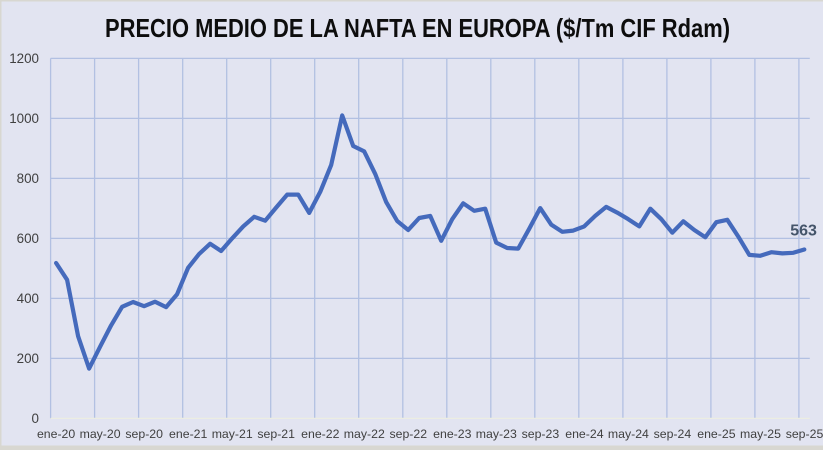 The width and height of the screenshot is (823, 450). What do you see at coordinates (364, 434) in the screenshot?
I see `svg-text: may-22` at bounding box center [364, 434].